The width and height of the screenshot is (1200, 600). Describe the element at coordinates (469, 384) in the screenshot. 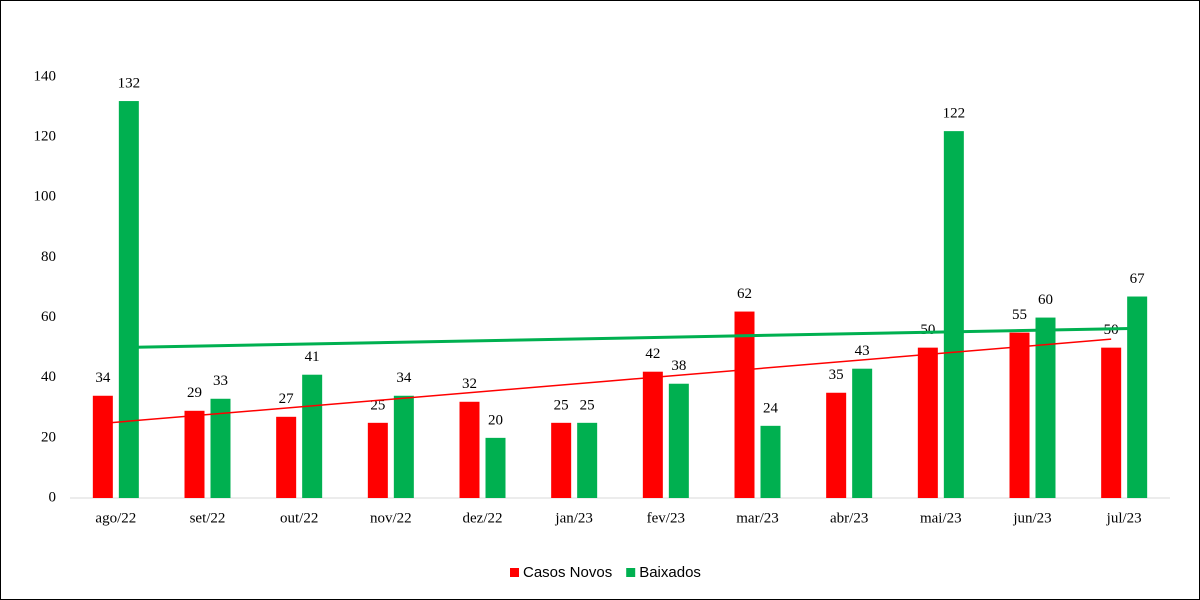

I see `data-label: 32` at that location.